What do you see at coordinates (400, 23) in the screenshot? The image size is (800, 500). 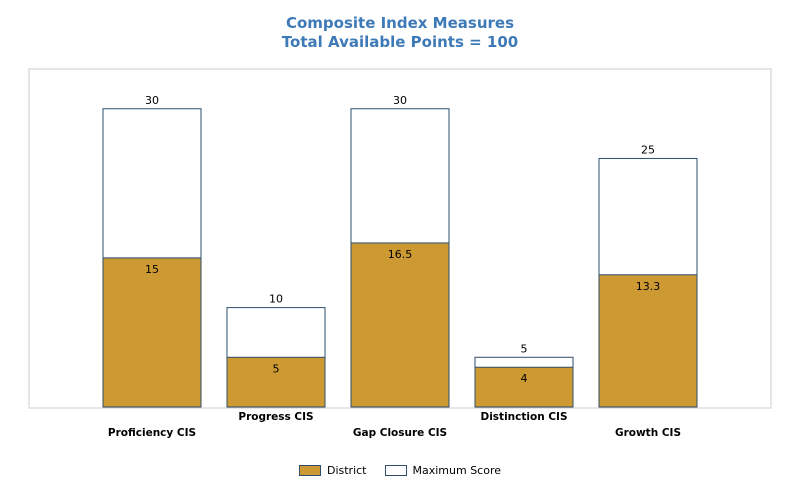 I see `chart-title: Composite Index Measures` at bounding box center [400, 23].